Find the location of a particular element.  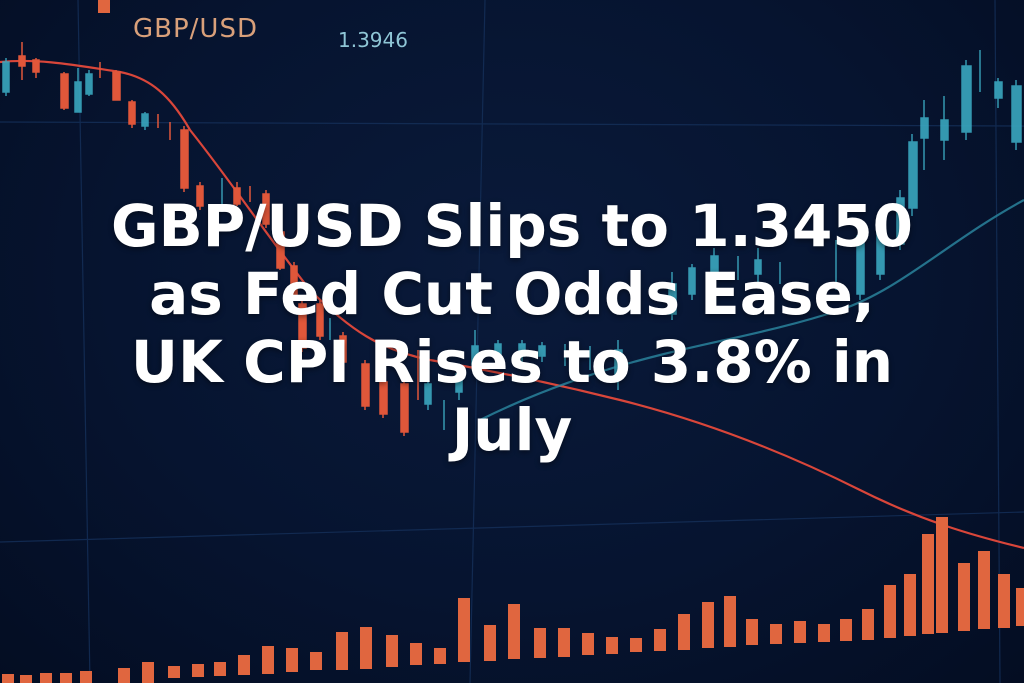

headline-line-4: July is located at coordinates (512, 430).